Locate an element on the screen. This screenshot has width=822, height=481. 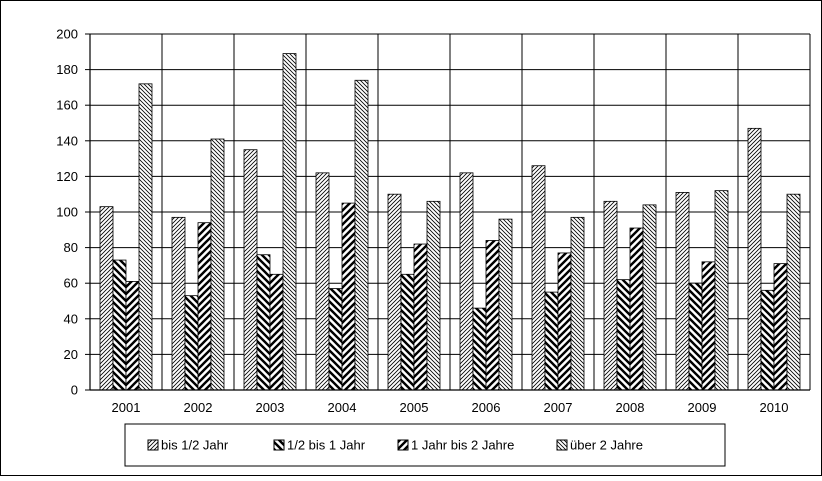
x-tick-label: 2001 is located at coordinates (126, 407).